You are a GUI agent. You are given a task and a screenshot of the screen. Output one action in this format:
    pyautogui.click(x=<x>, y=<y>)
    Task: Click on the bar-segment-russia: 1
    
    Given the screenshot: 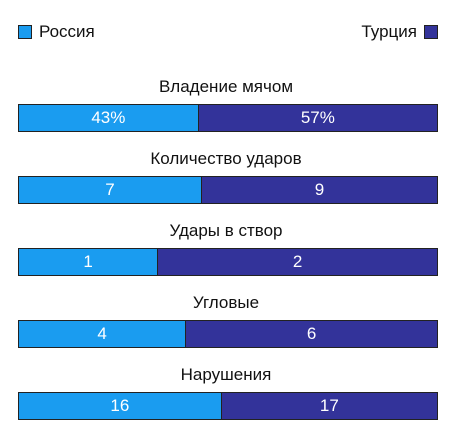 What is the action you would take?
    pyautogui.click(x=89, y=262)
    